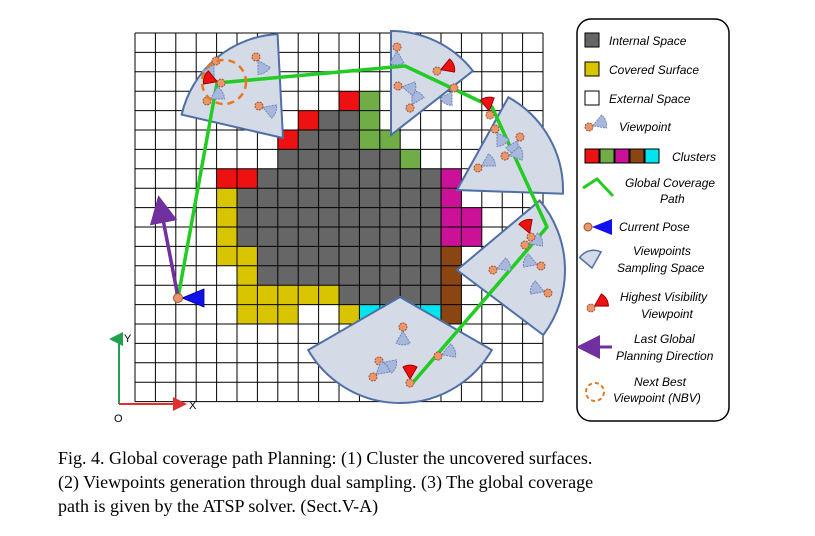 The height and width of the screenshot is (536, 815). I want to click on axis-indicator: Y X O, so click(153, 378).